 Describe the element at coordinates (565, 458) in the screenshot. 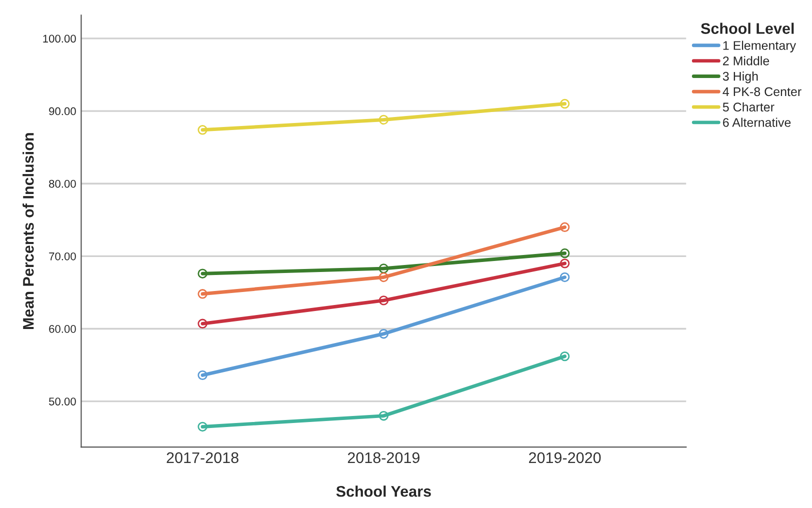

I see `x-tick-label: 2019-2020` at that location.